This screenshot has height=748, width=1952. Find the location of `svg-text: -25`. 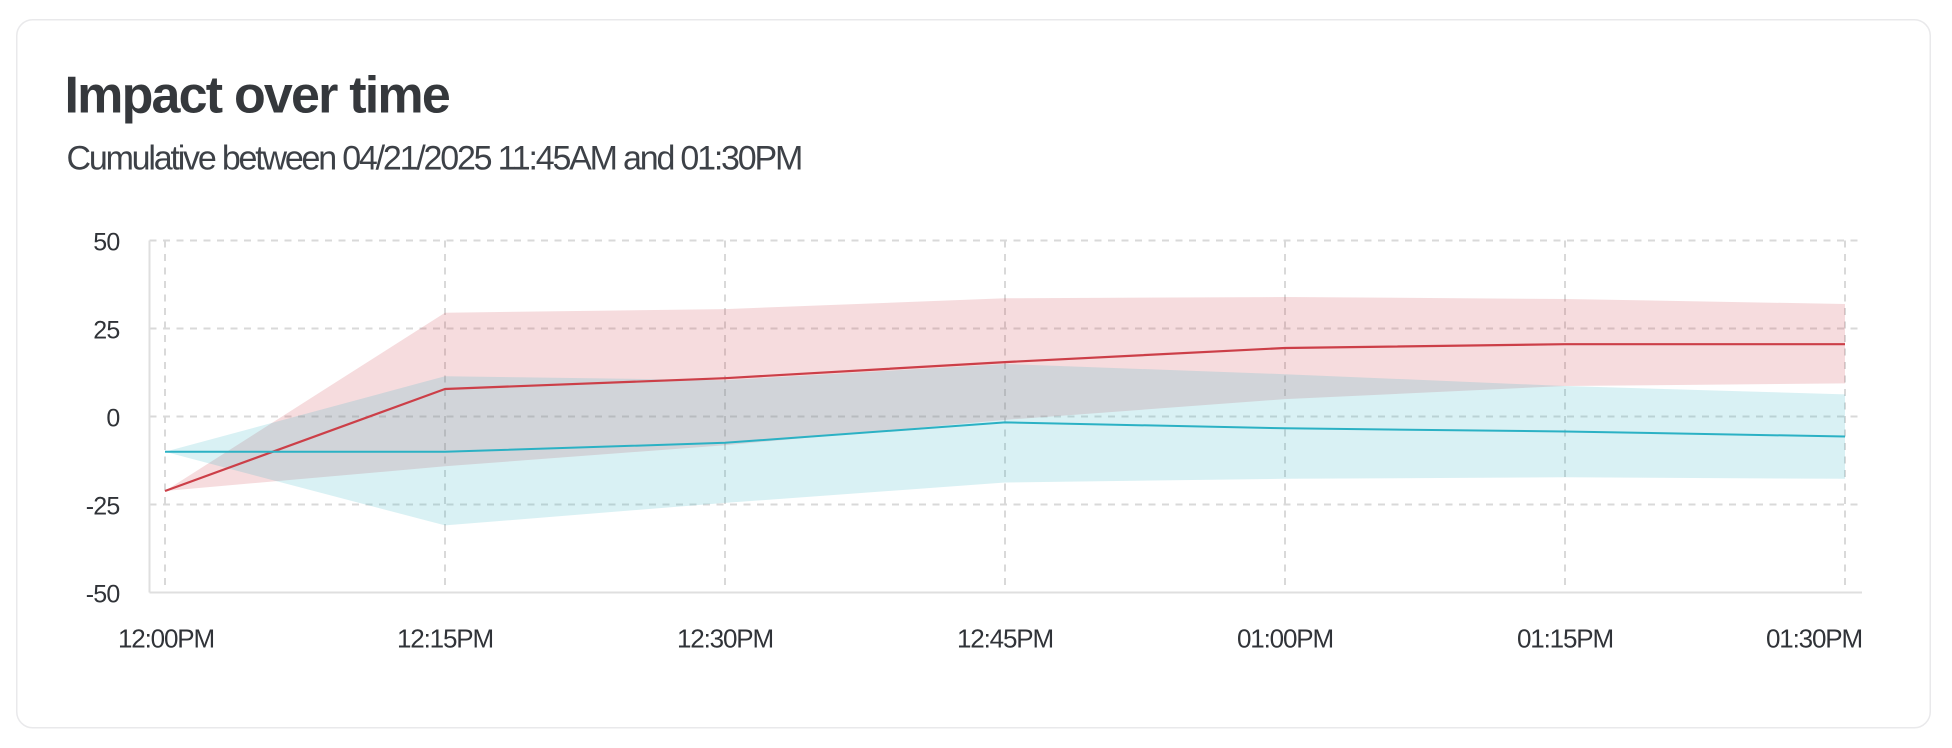

svg-text: -25 is located at coordinates (103, 507).